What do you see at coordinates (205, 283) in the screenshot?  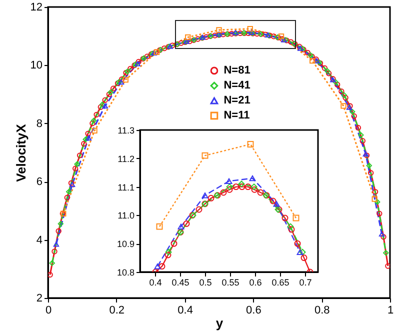 I see `x-tick-label: 0.5` at bounding box center [205, 283].